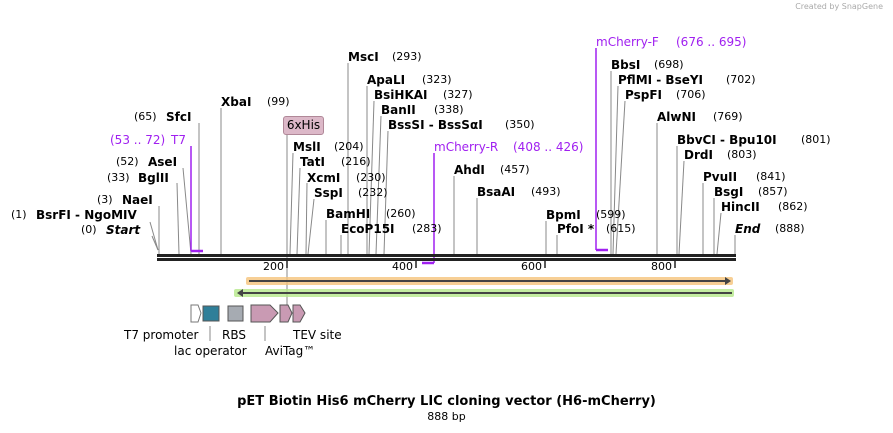 This screenshot has height=433, width=893. Describe the element at coordinates (196, 313) in the screenshot. I see `t7-promoter-arrow` at that location.